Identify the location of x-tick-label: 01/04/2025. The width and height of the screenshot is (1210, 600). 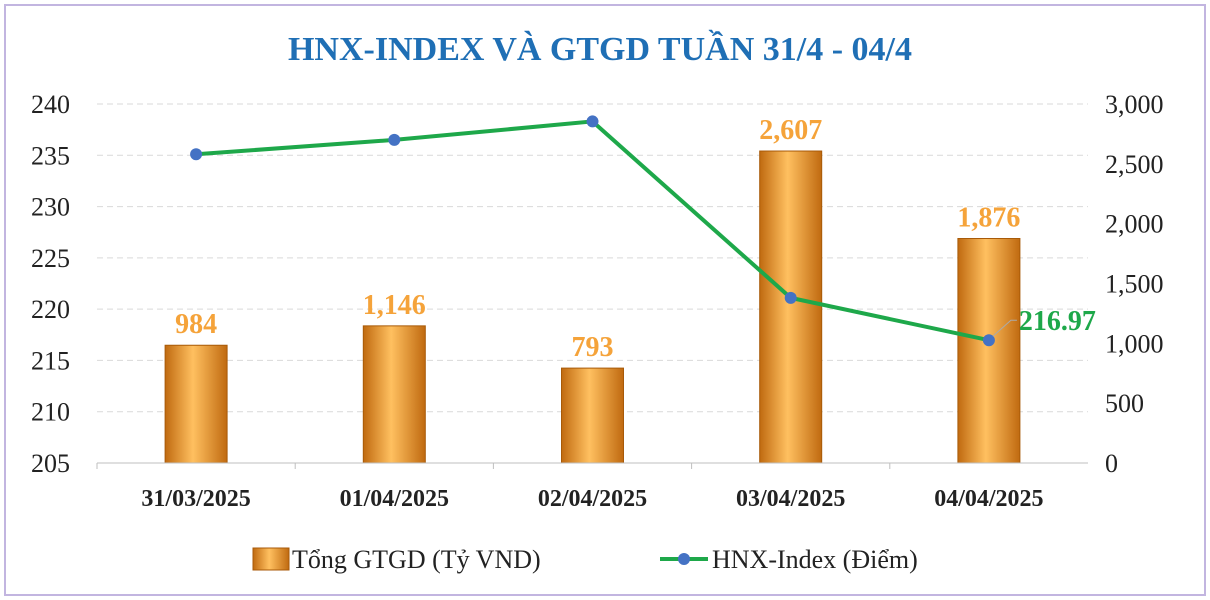
(394, 499).